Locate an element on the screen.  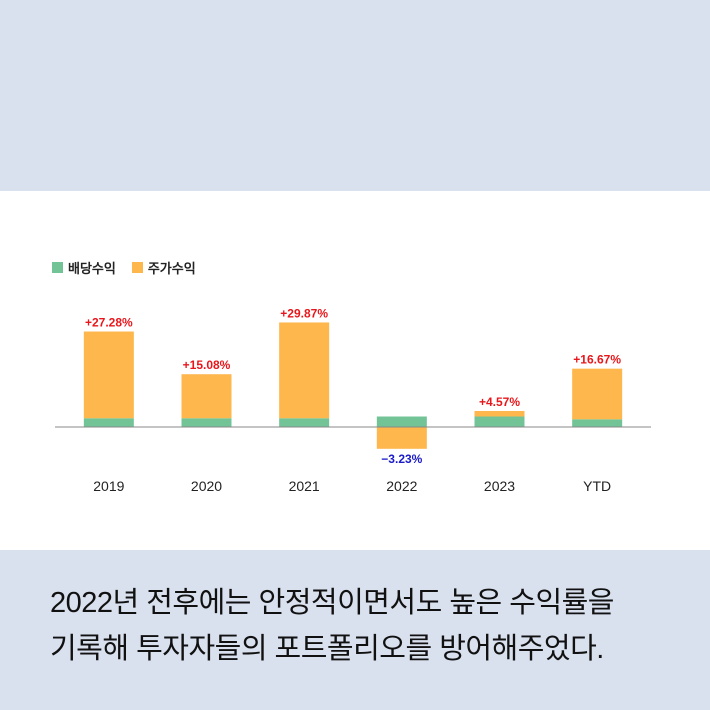
bar-dividend-2023 is located at coordinates (499, 421).